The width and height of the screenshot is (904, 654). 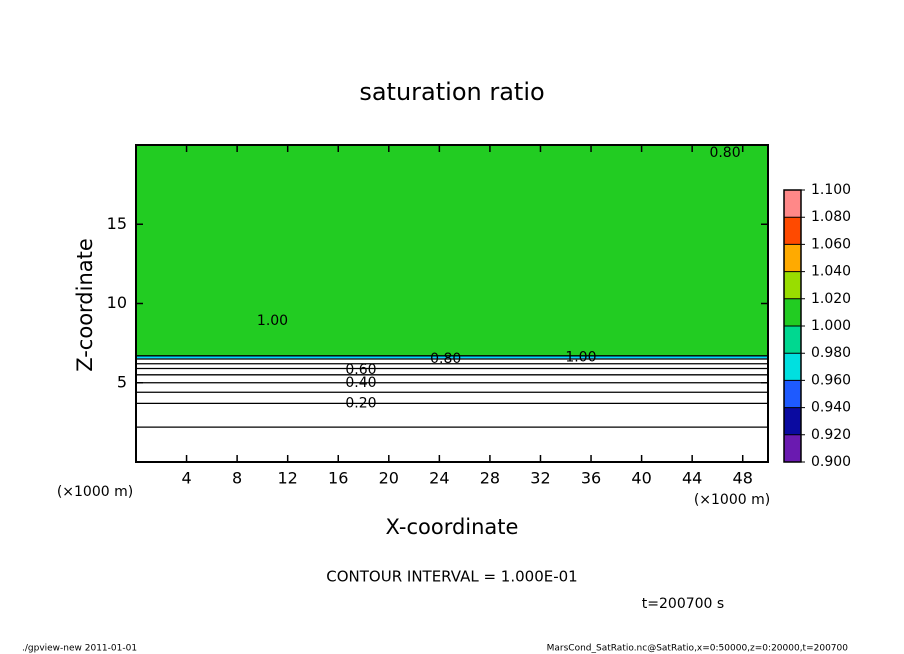 What do you see at coordinates (360, 370) in the screenshot?
I see `contour-label: 0.60` at bounding box center [360, 370].